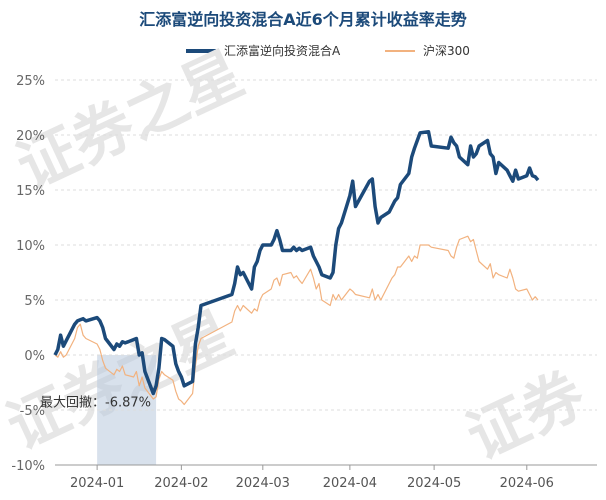 The width and height of the screenshot is (606, 500). Describe the element at coordinates (32, 411) in the screenshot. I see `y-tick-label: -5%` at that location.